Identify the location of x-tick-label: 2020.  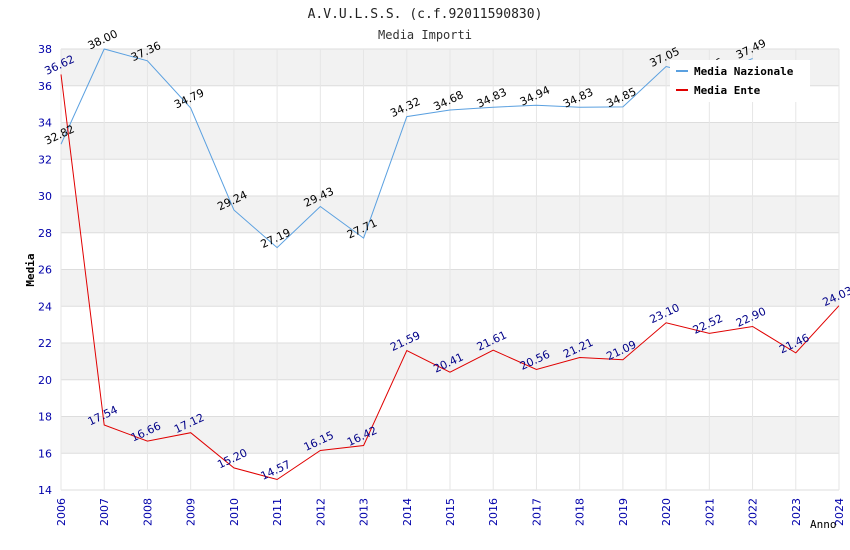
(666, 512).